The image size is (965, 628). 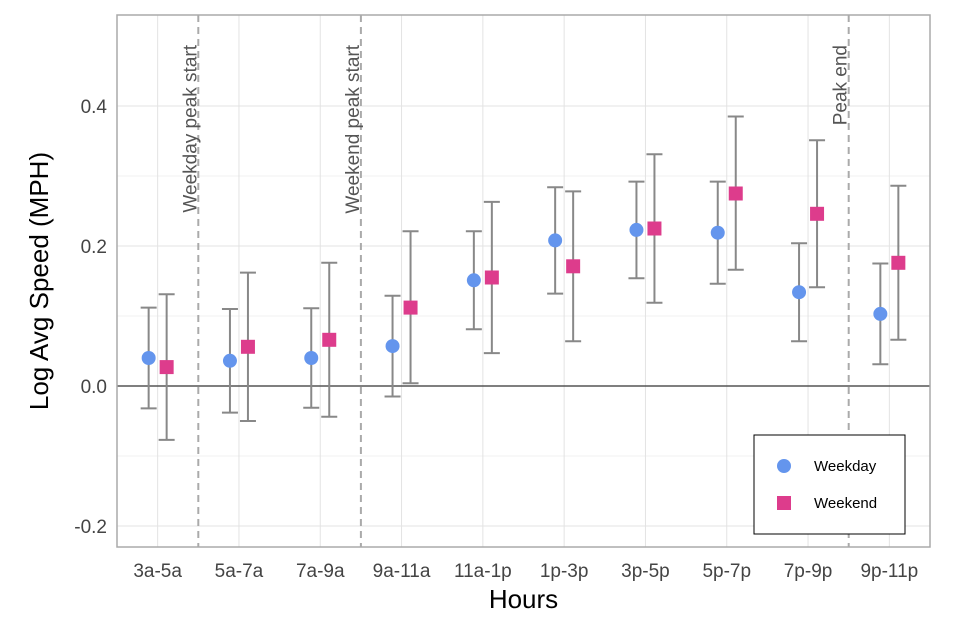 I want to click on legend-box, so click(x=829, y=484).